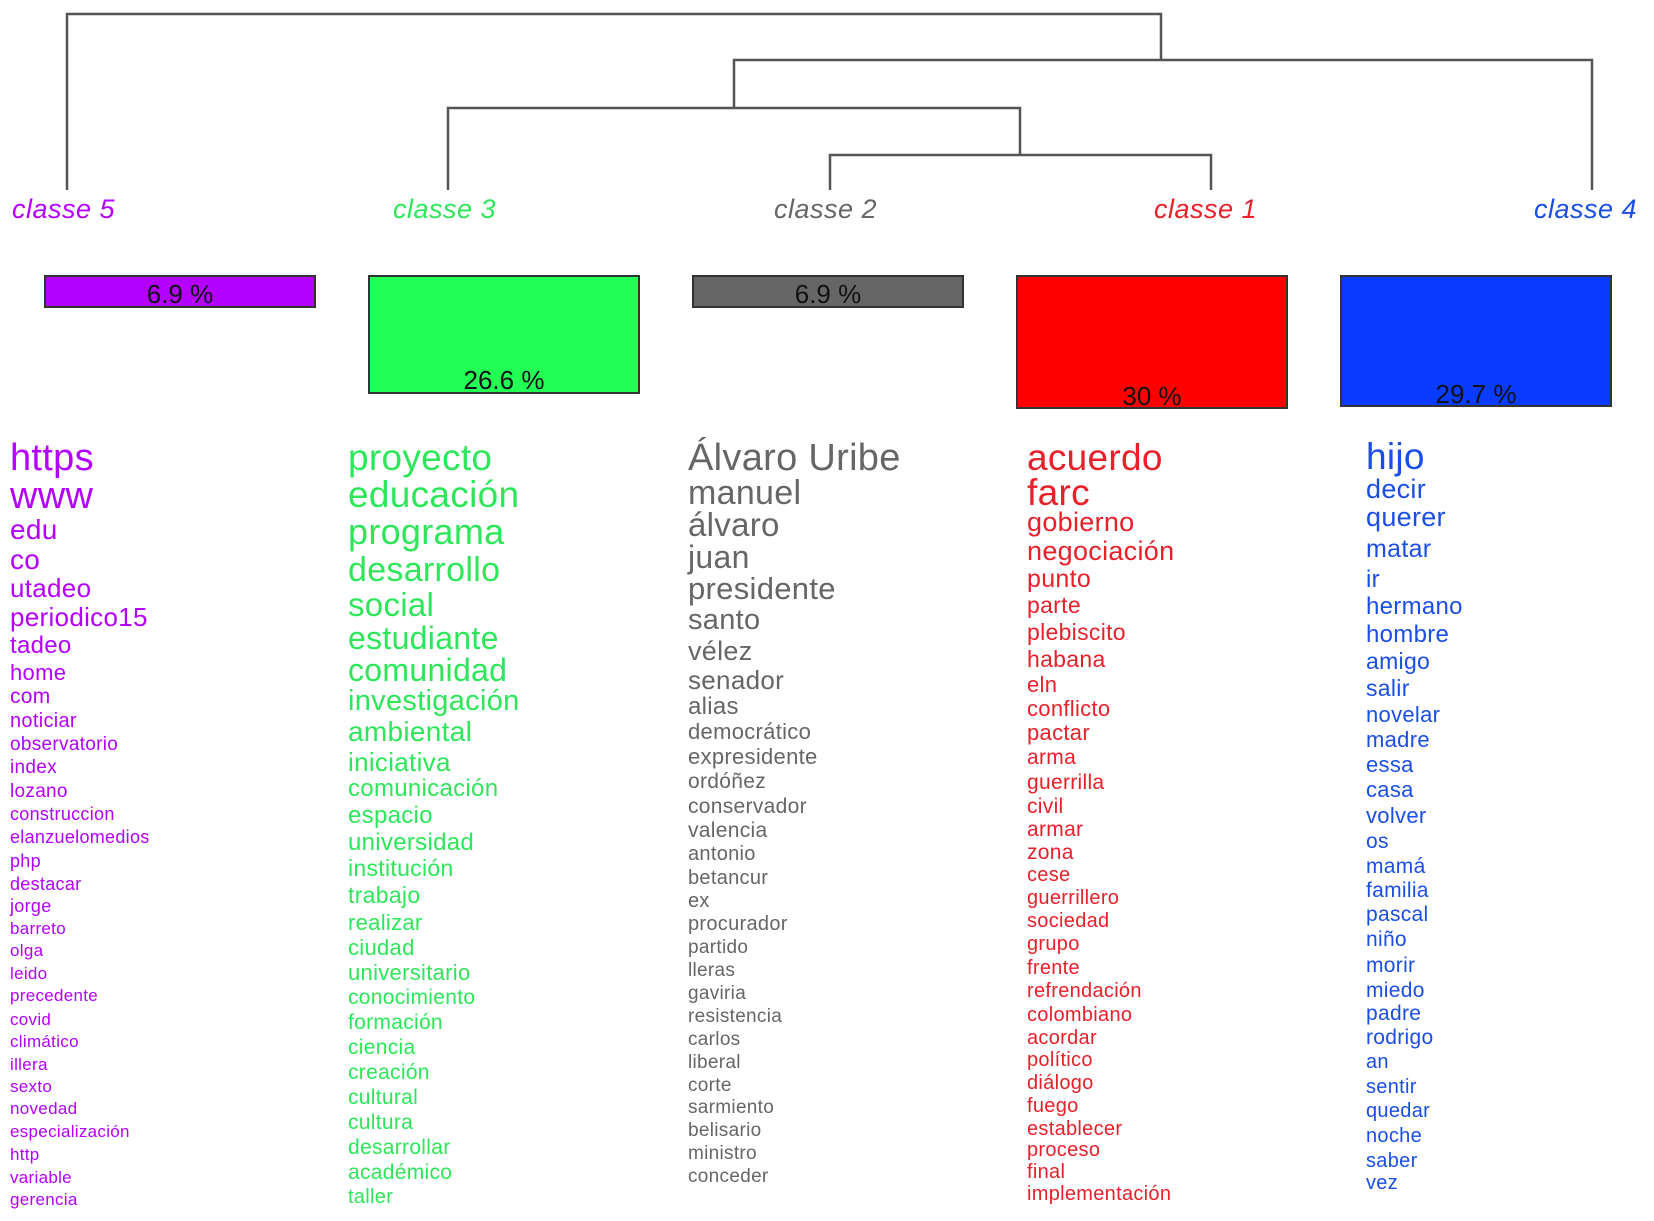  I want to click on word: ex, so click(699, 901).